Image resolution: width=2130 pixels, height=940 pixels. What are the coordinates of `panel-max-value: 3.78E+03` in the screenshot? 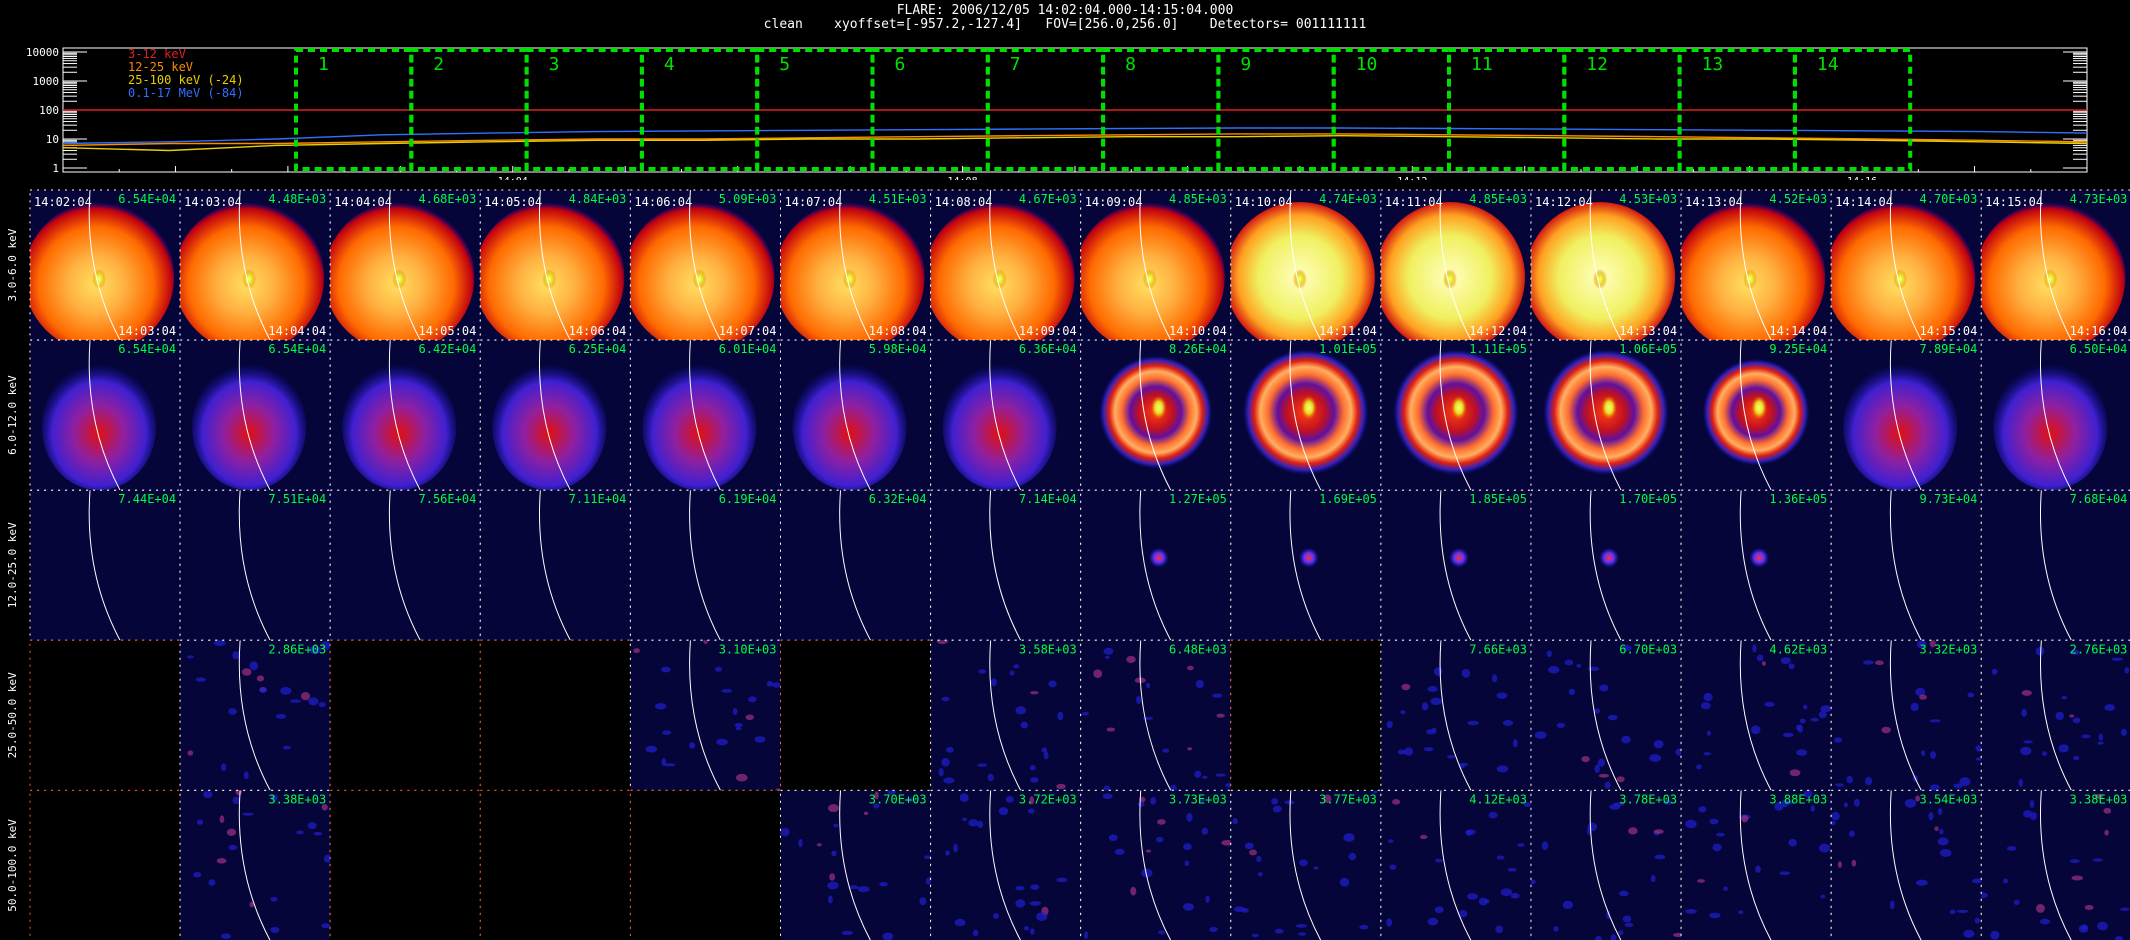 It's located at (1648, 799).